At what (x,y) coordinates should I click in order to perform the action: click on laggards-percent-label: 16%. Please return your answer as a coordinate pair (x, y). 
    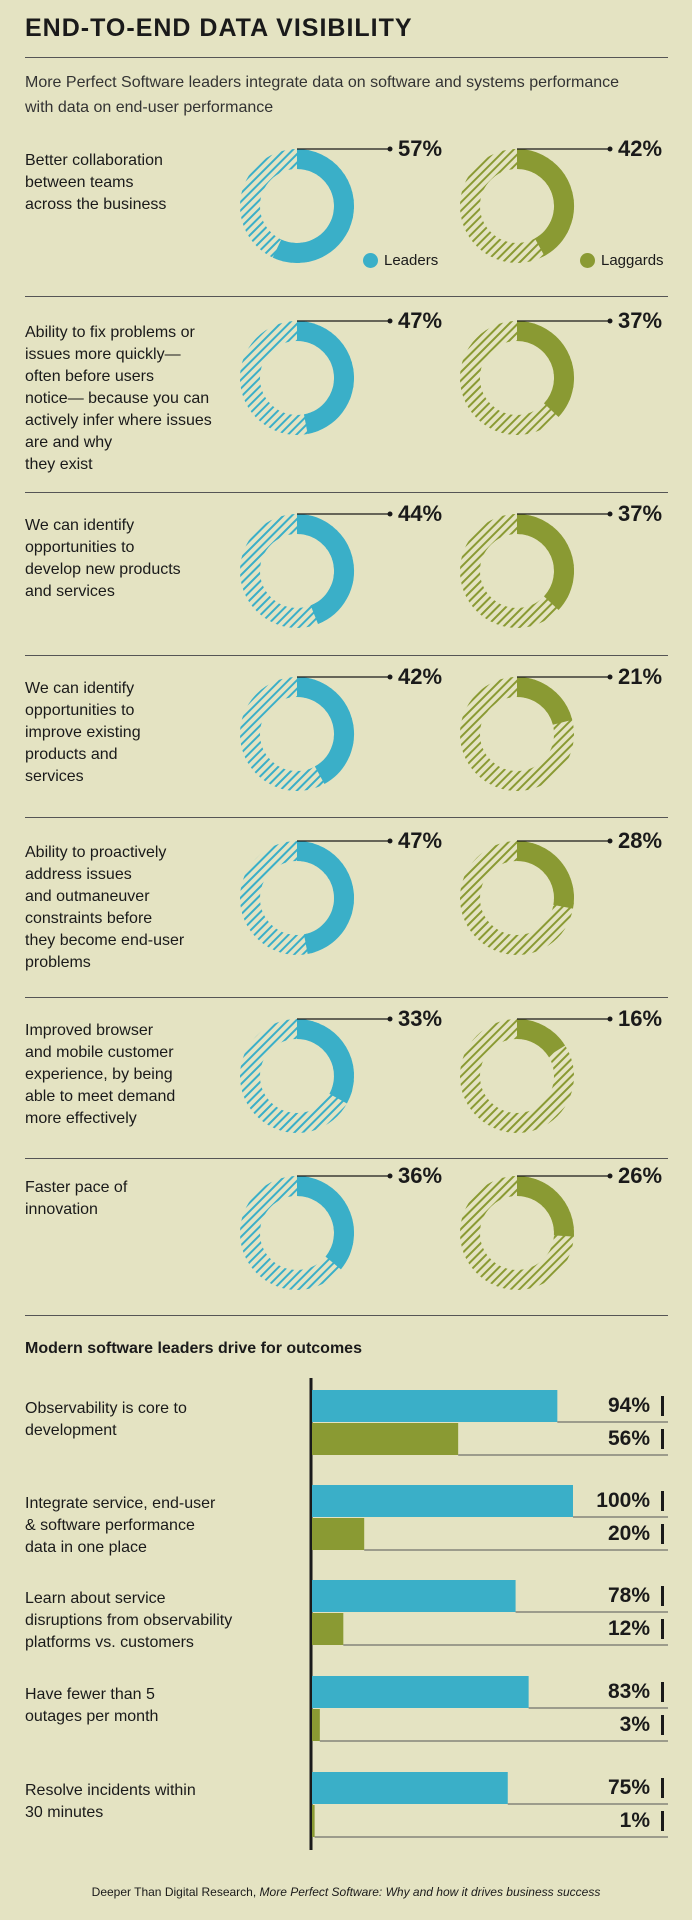
    Looking at the image, I should click on (640, 1018).